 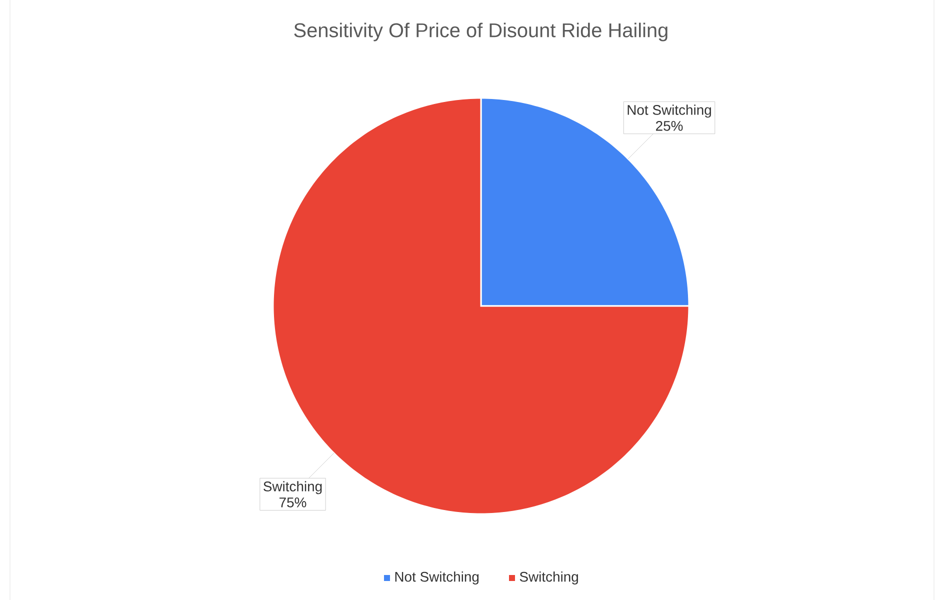 What do you see at coordinates (481, 32) in the screenshot?
I see `chart-title: Sensitivity Of Price of Disount Ride Hailing` at bounding box center [481, 32].